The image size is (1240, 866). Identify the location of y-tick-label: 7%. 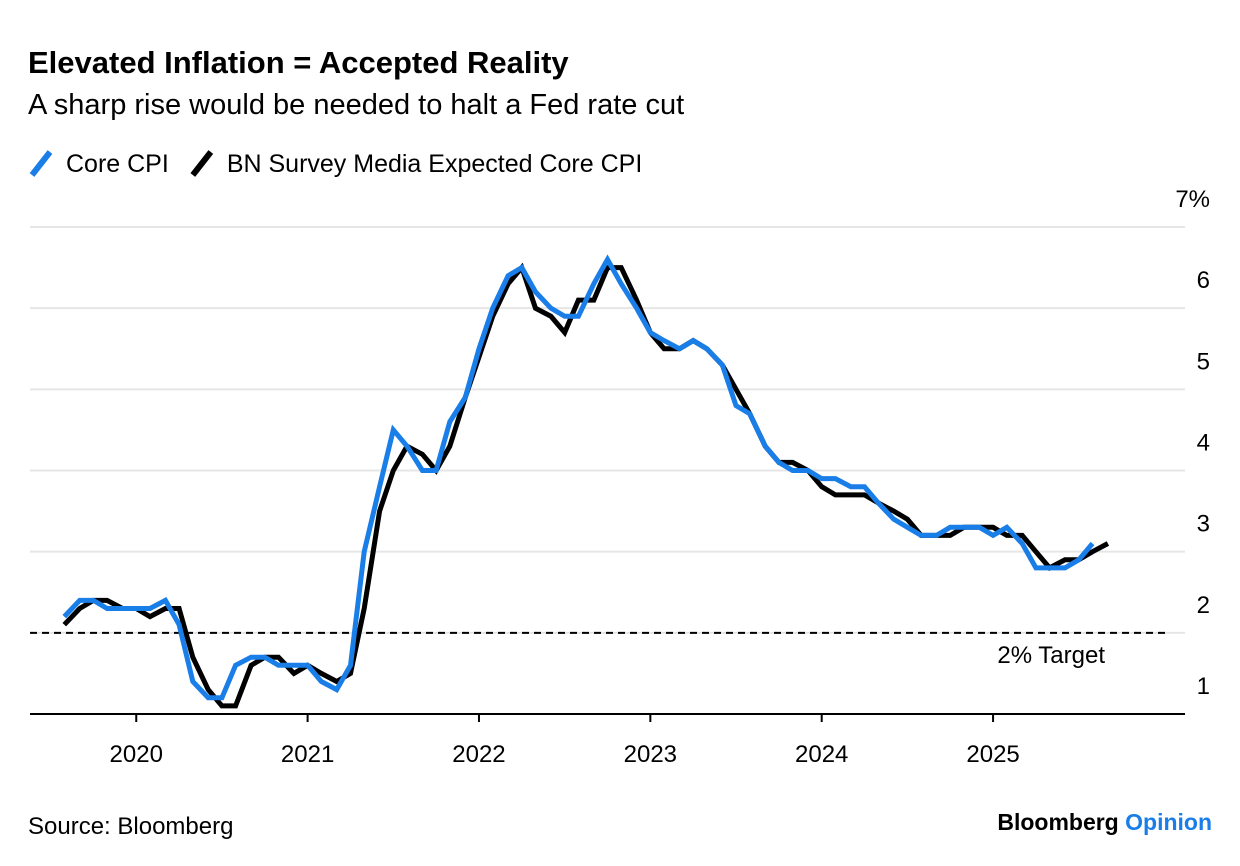
(1192, 199).